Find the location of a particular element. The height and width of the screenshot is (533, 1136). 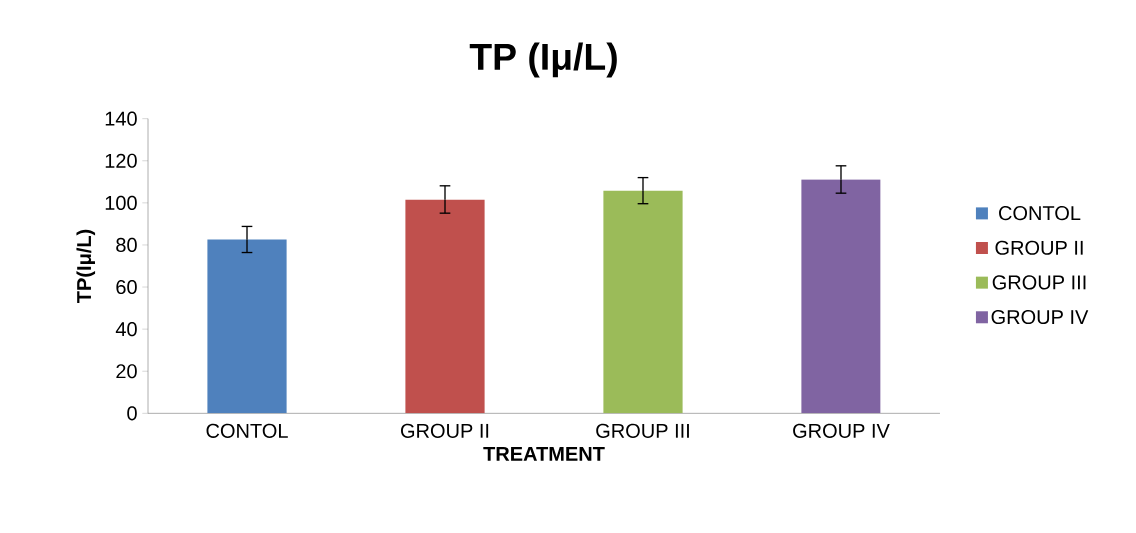

y-tick-label: 0 is located at coordinates (132, 413).